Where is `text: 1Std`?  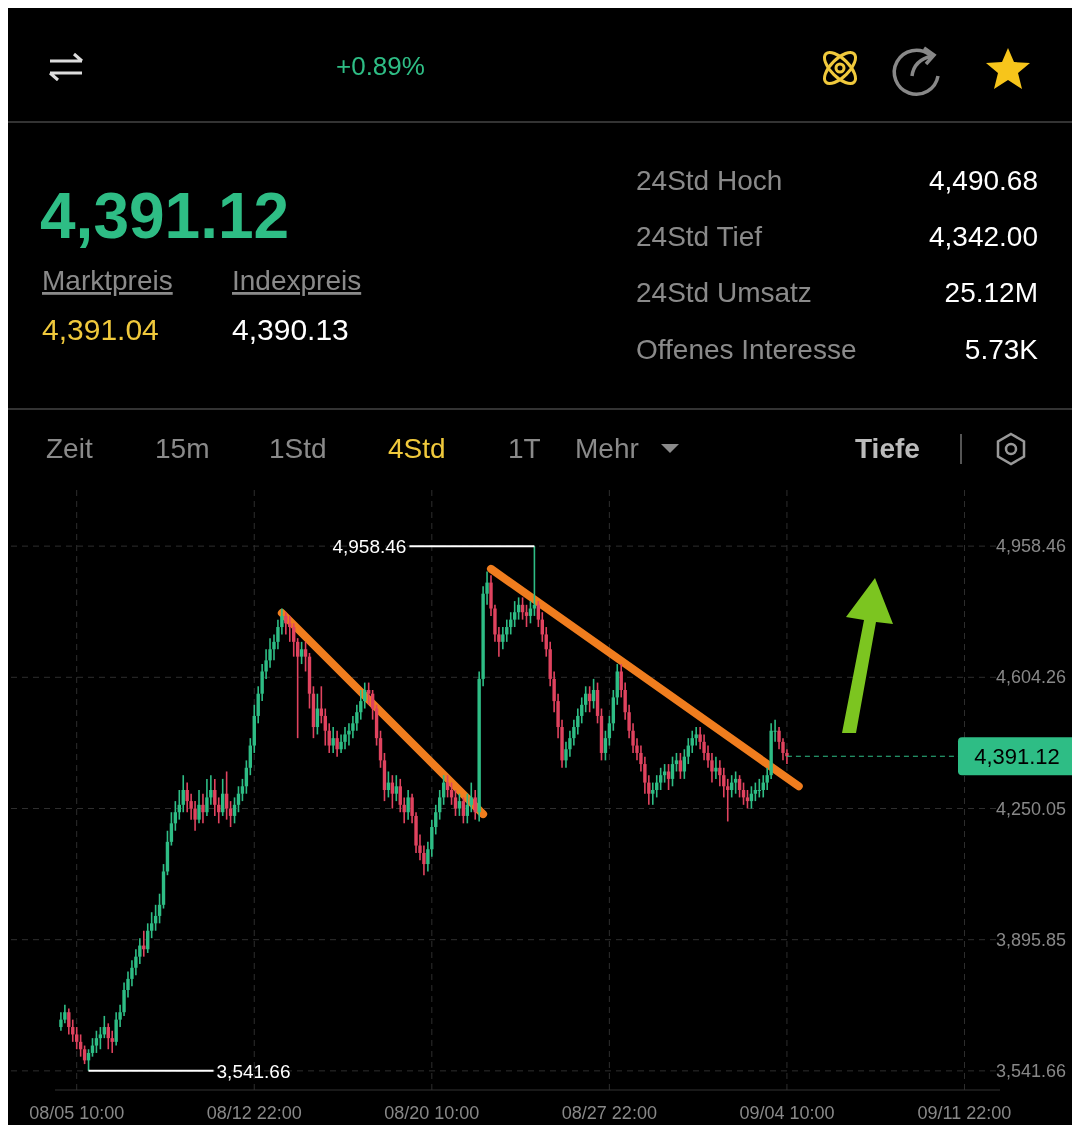
text: 1Std is located at coordinates (298, 448).